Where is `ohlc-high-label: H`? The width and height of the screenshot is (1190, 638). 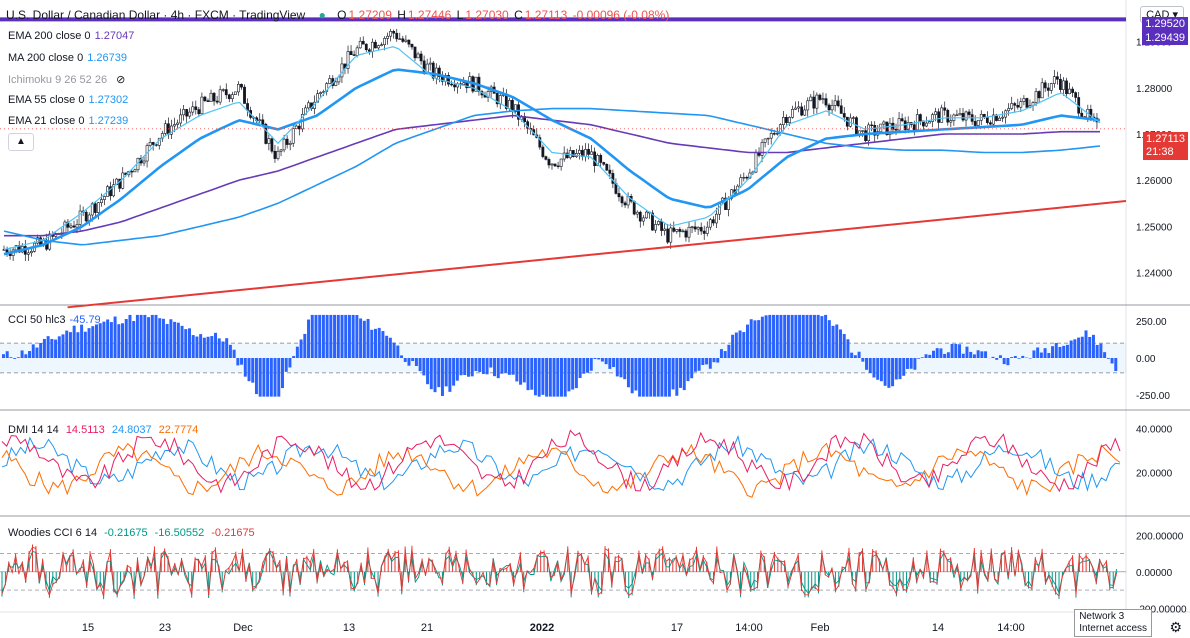 ohlc-high-label: H is located at coordinates (401, 15).